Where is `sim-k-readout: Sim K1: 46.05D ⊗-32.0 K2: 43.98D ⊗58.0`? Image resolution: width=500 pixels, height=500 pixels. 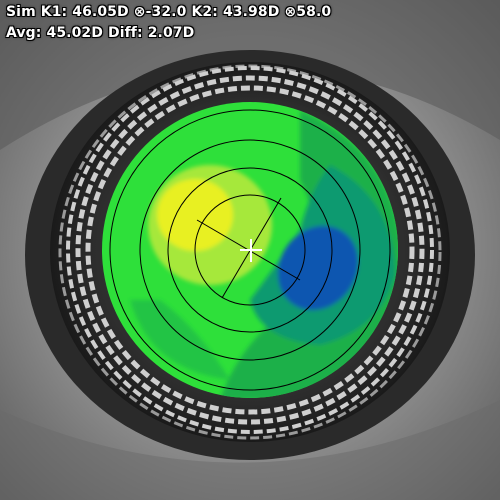 sim-k-readout: Sim K1: 46.05D ⊗-32.0 K2: 43.98D ⊗58.0 is located at coordinates (171, 12).